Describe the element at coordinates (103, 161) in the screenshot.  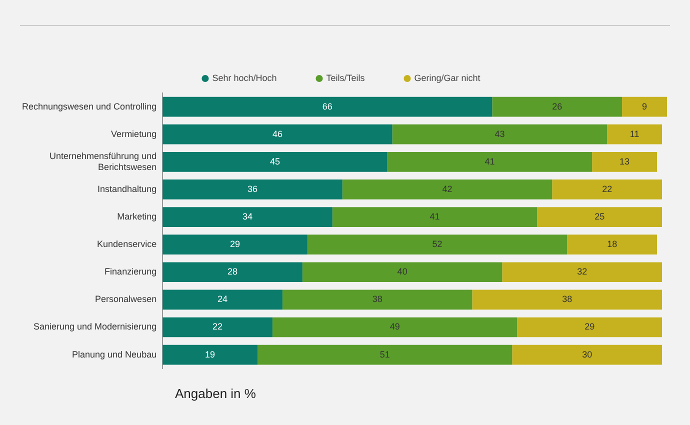
I see `y-tick-label: Unternehmensführung und Berichtswesen` at that location.